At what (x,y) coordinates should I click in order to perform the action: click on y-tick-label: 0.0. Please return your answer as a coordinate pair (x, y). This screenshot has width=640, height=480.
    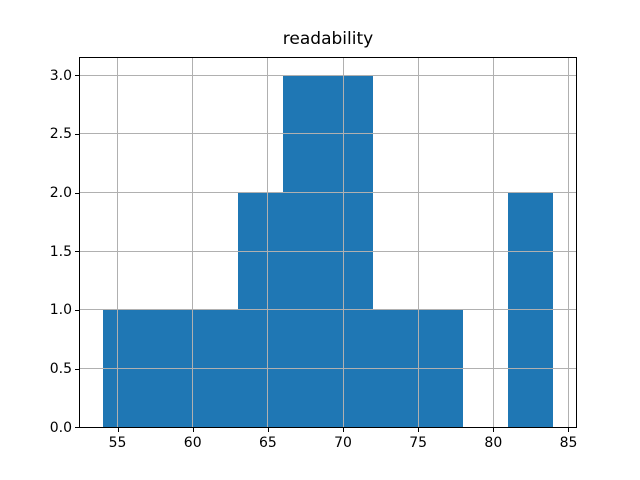
    Looking at the image, I should click on (60, 427).